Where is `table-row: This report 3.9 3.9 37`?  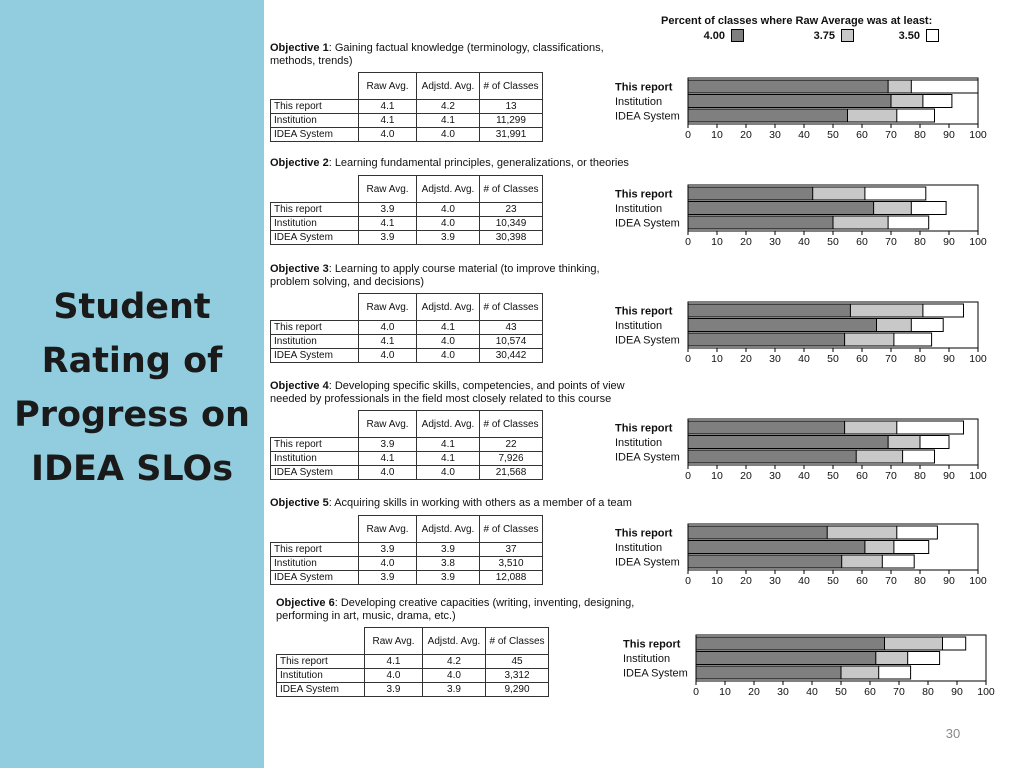
table-row: This report 3.9 3.9 37 is located at coordinates (406, 549).